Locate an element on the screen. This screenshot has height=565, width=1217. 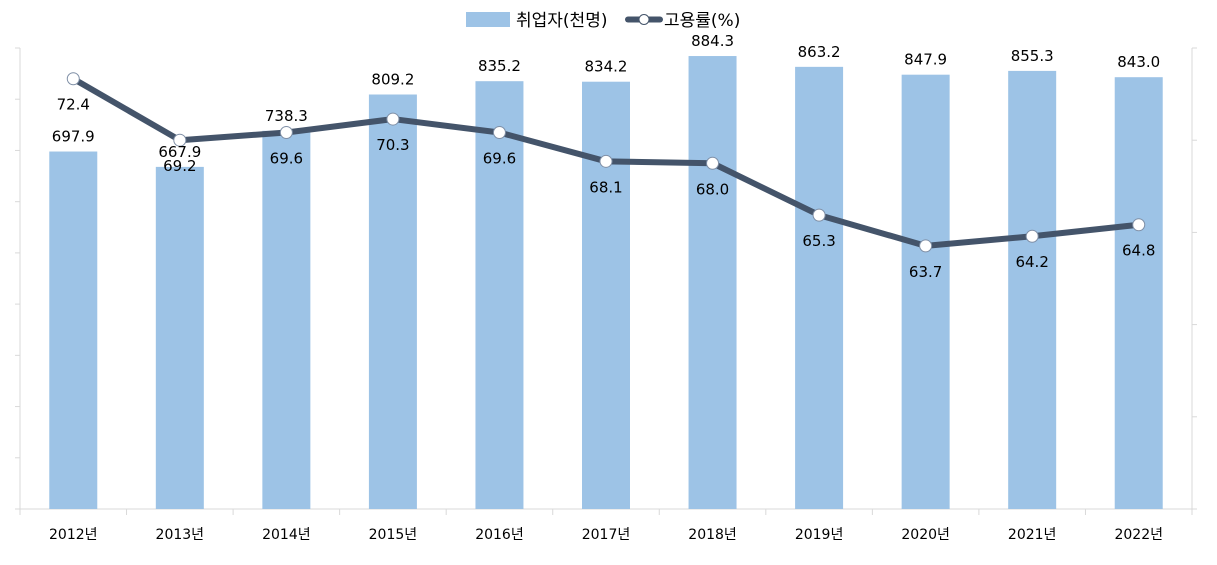
bar-value-label: 884.3 is located at coordinates (712, 41).